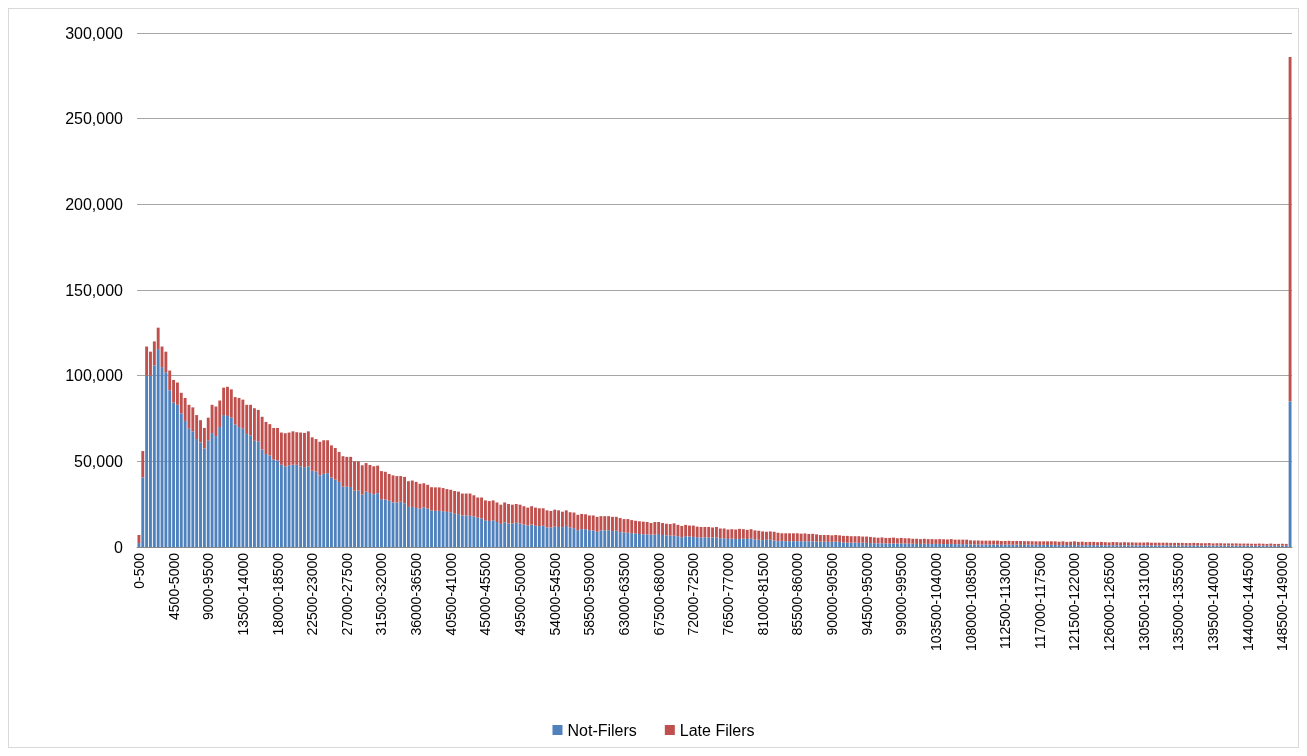 The height and width of the screenshot is (756, 1307). Describe the element at coordinates (94, 119) in the screenshot. I see `y-tick-label: 250,000` at that location.